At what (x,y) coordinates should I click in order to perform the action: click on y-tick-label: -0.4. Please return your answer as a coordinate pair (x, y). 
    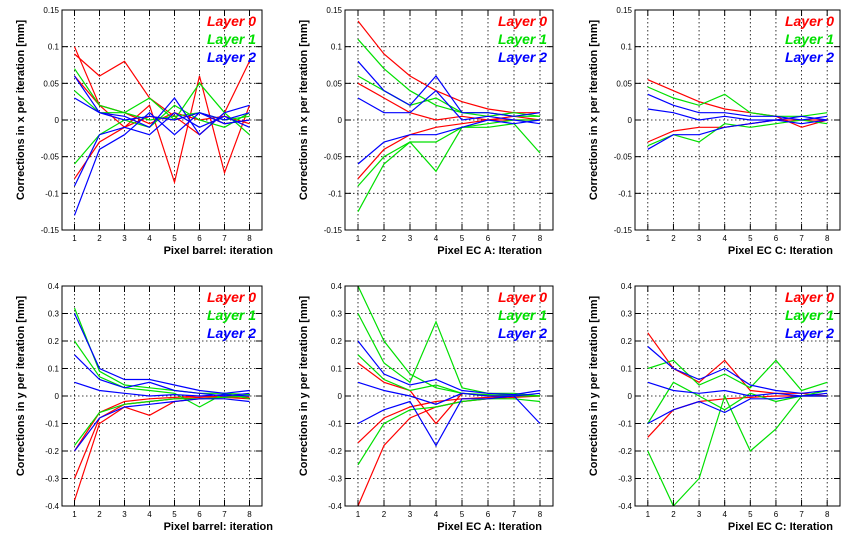
    Looking at the image, I should click on (625, 506).